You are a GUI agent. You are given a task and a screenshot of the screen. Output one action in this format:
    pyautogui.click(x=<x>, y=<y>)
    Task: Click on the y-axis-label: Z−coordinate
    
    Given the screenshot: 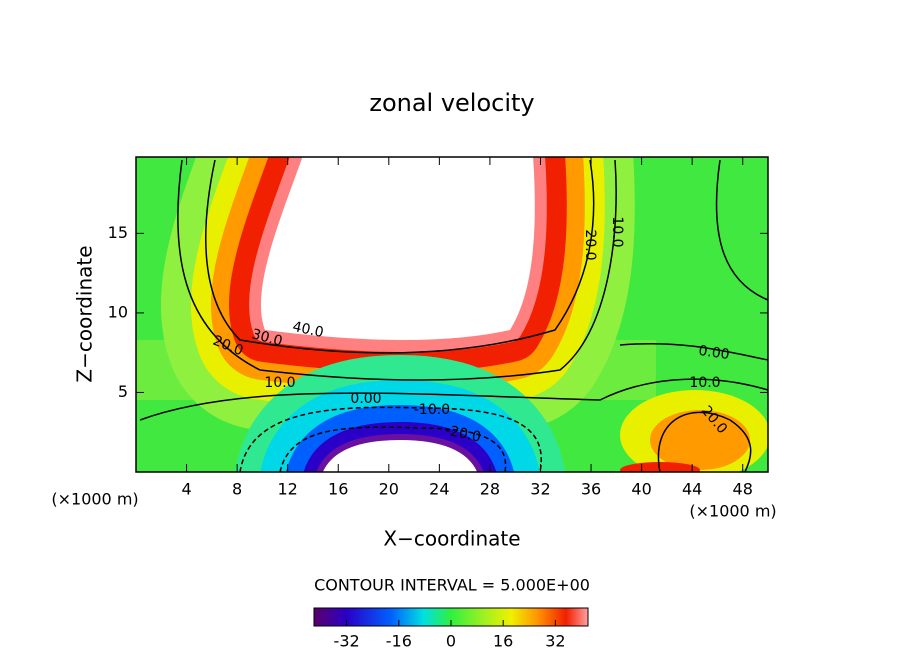 What is the action you would take?
    pyautogui.click(x=85, y=313)
    